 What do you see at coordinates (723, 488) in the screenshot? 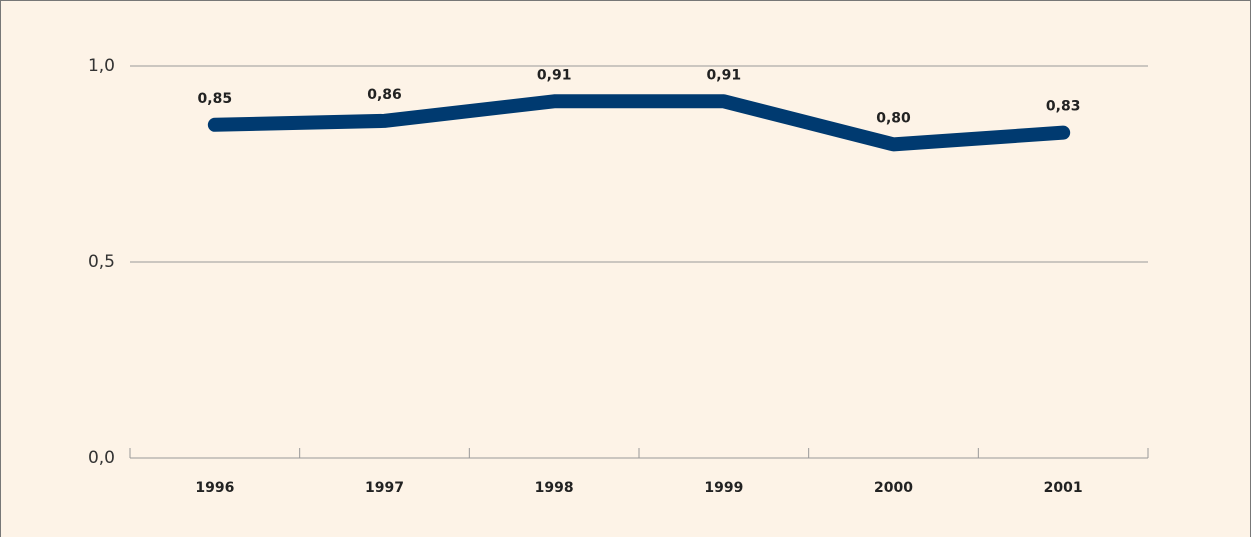
I see `x-tick-label: 1999` at bounding box center [723, 488].